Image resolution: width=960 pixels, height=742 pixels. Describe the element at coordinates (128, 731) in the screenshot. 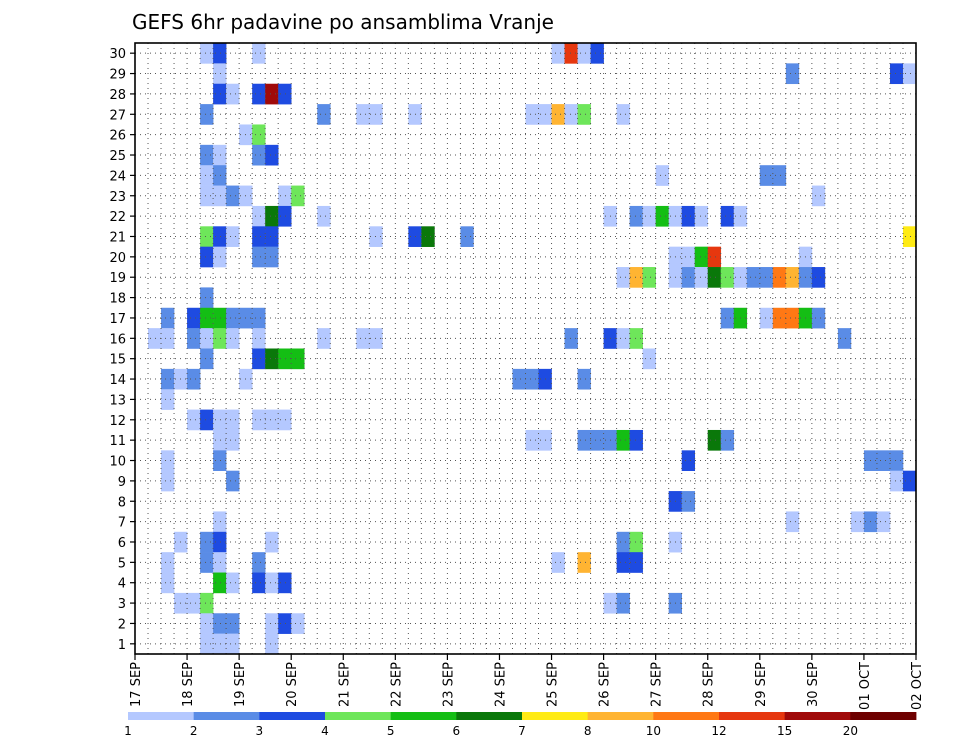

I see `legend-label: 1` at that location.